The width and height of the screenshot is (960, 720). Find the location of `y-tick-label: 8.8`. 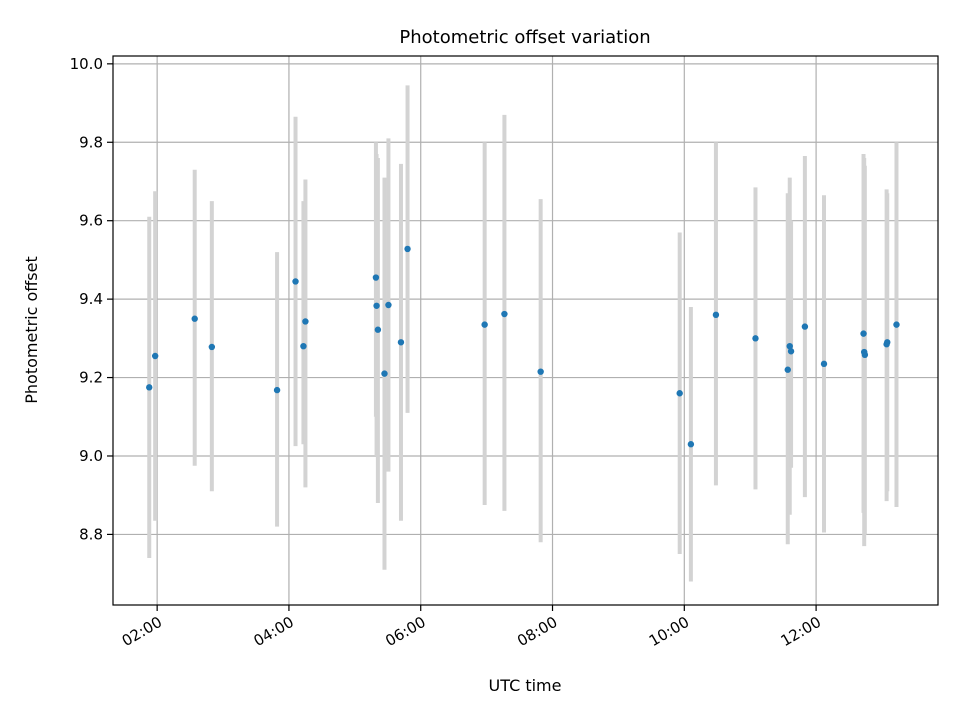

y-tick-label: 8.8 is located at coordinates (91, 534).